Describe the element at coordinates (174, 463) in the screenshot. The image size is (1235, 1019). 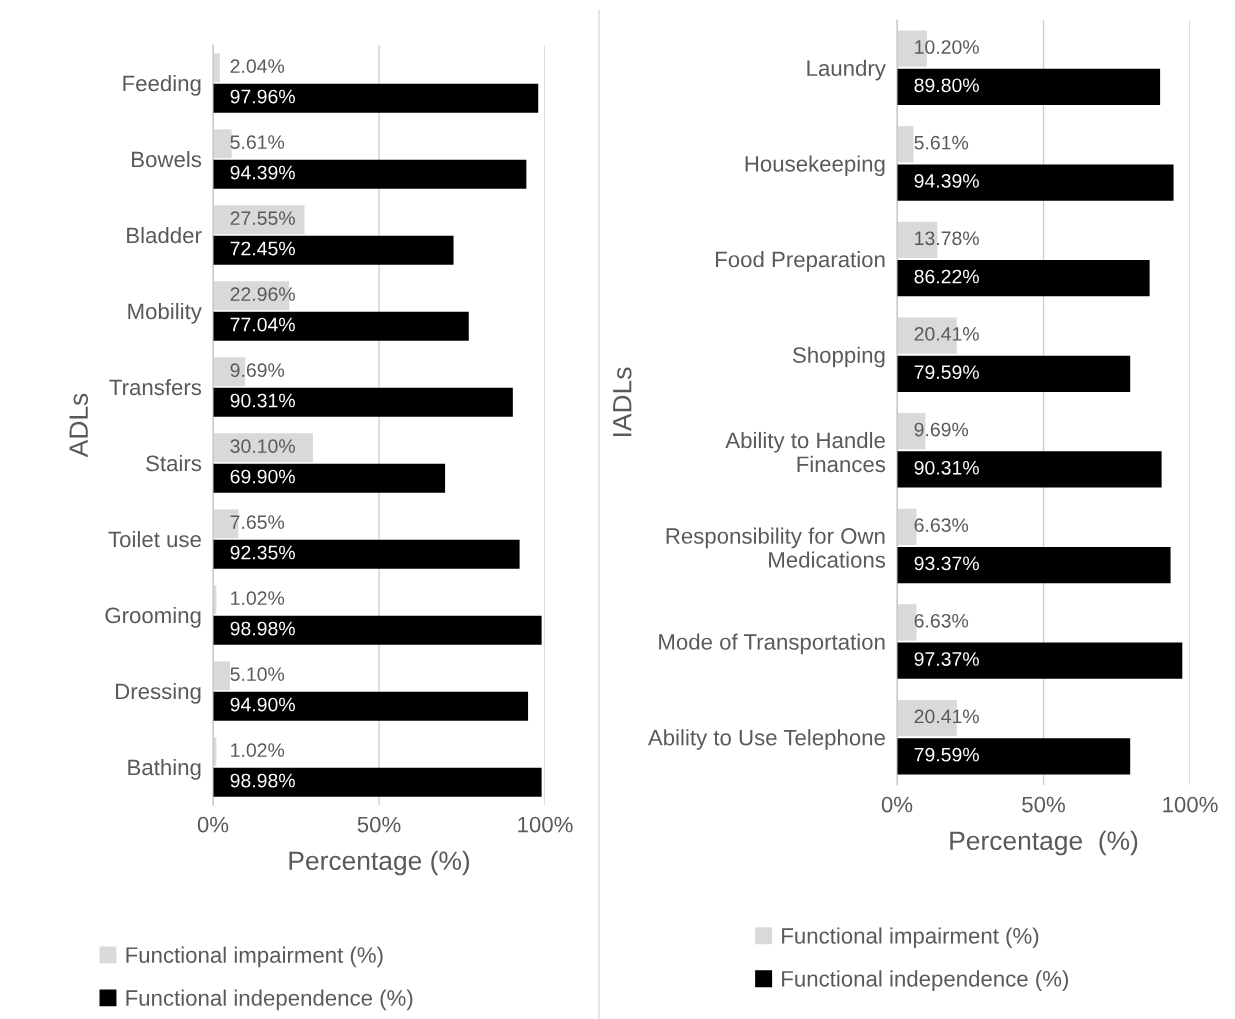
I see `y-tick-label: Stairs` at that location.